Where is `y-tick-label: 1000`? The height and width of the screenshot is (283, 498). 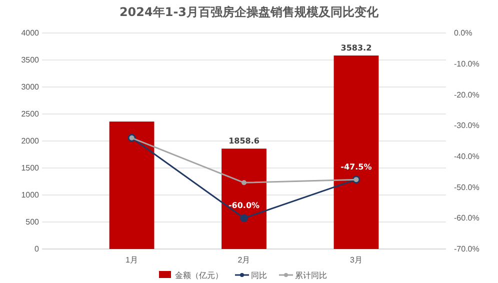 y-tick-label: 1000 is located at coordinates (30, 195).